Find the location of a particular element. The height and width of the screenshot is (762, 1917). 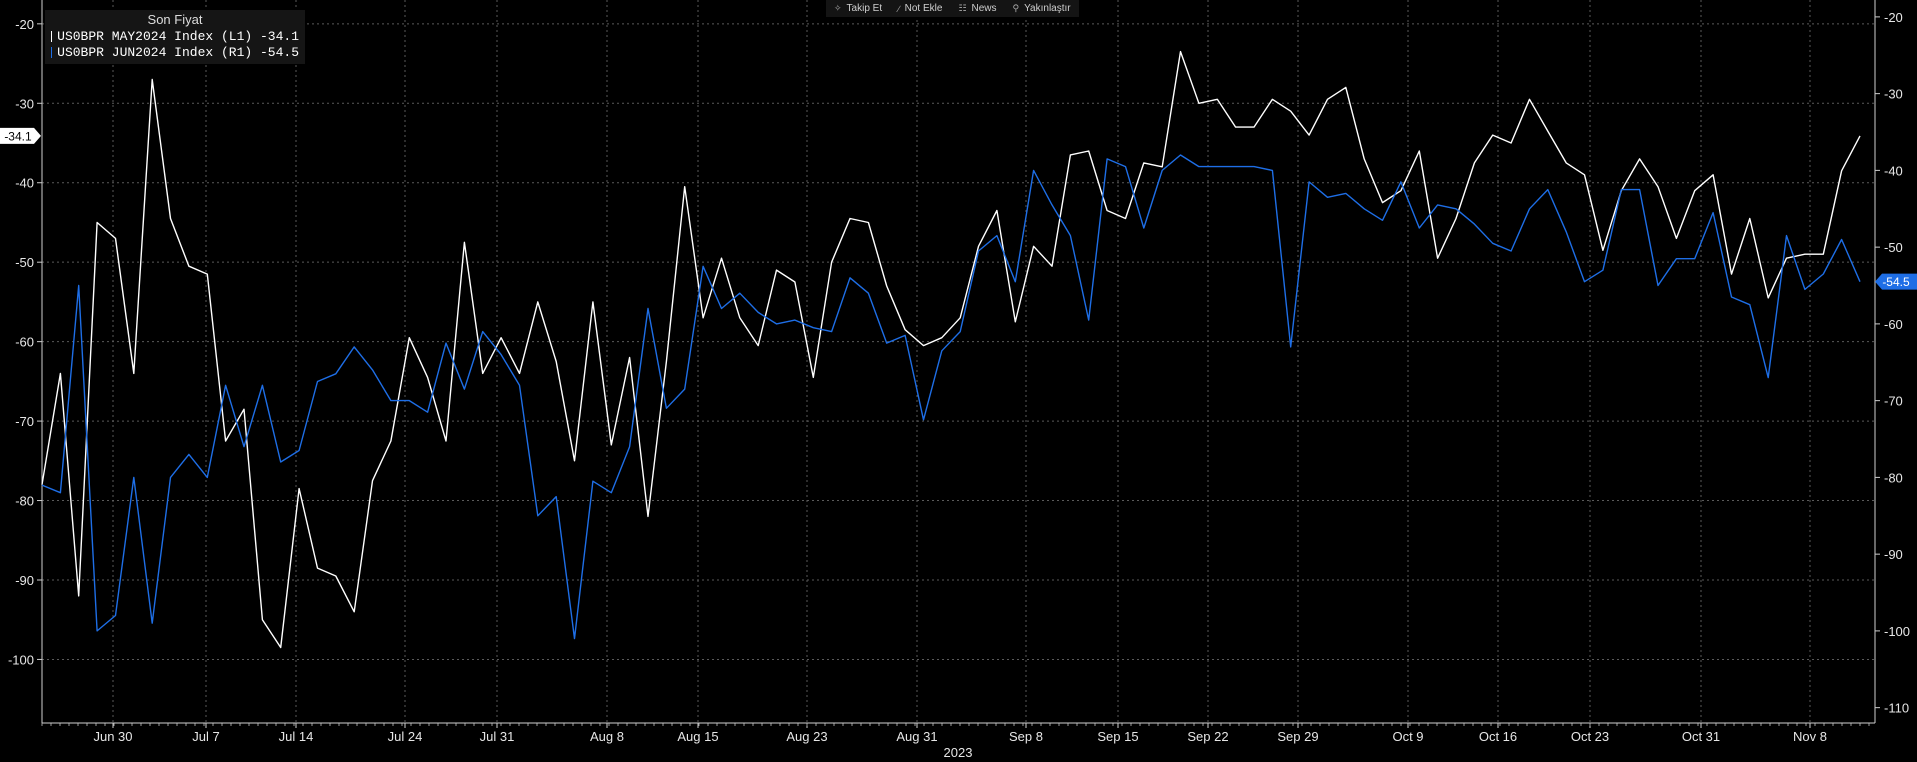

plus-icon: ✧ is located at coordinates (838, 8).